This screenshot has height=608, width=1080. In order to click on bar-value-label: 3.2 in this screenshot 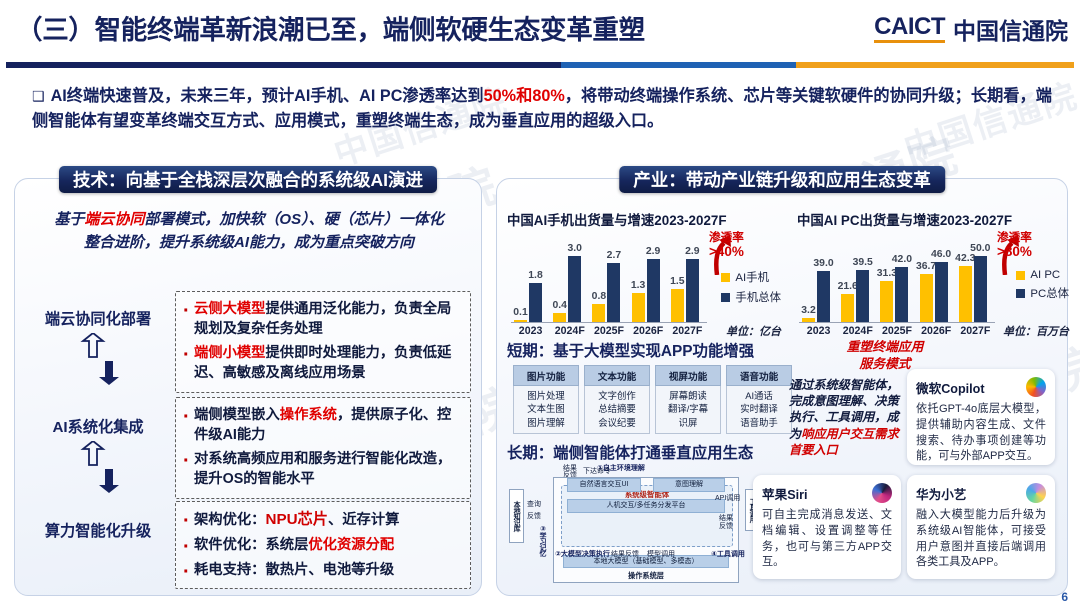, I will do `click(808, 310)`.